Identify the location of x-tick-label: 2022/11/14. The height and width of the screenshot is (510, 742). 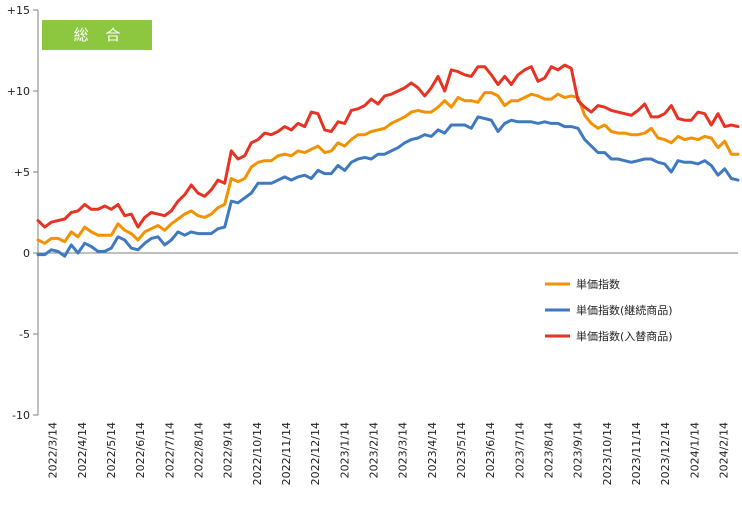
(286, 453).